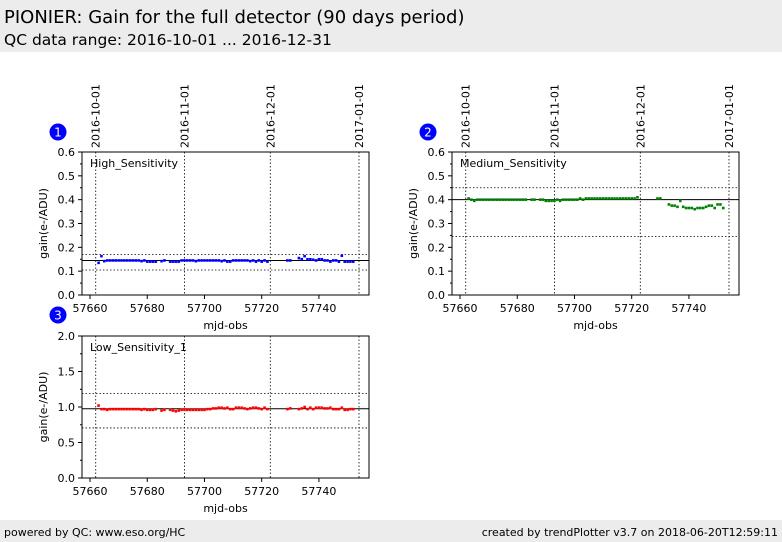 Image resolution: width=782 pixels, height=542 pixels. What do you see at coordinates (134, 163) in the screenshot?
I see `plot-title: High_Sensitivity` at bounding box center [134, 163].